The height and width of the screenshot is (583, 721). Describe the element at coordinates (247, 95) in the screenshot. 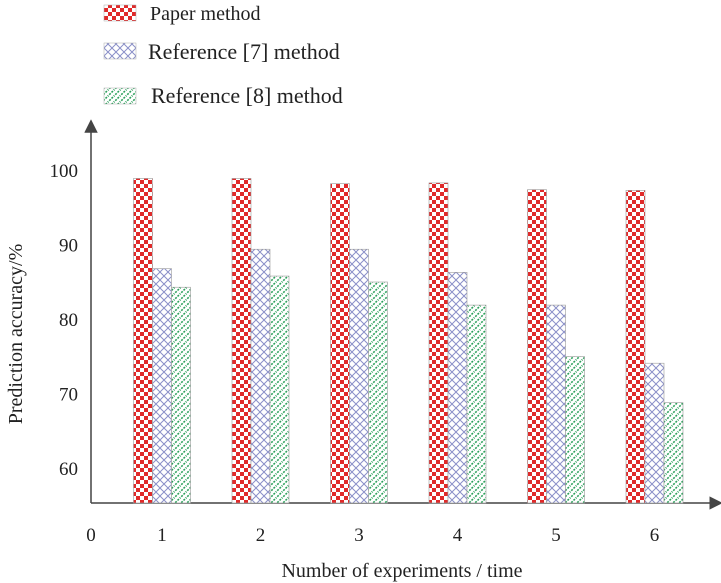

I see `legend-label-reference-8-method: Reference [8] method` at that location.